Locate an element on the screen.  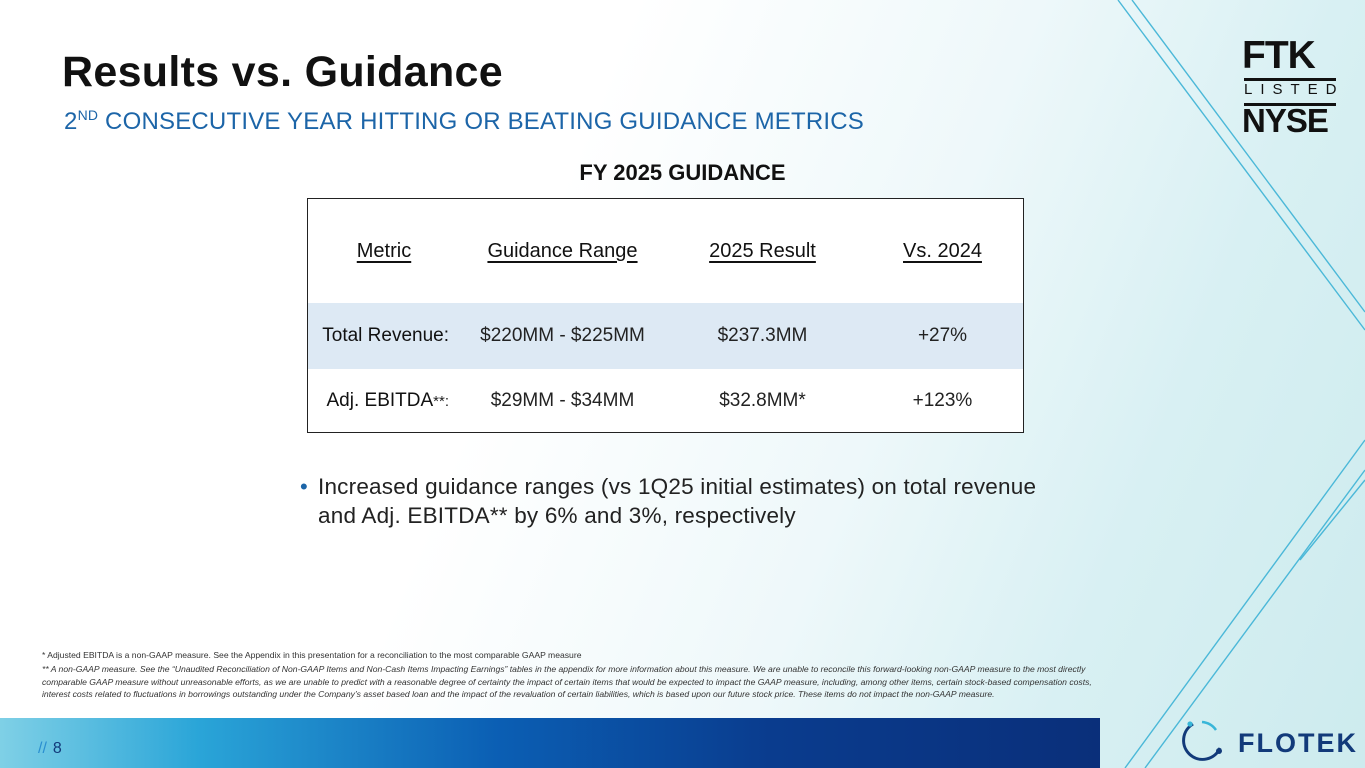
row-guidance-range: $29MM - $34MM is located at coordinates (562, 400).